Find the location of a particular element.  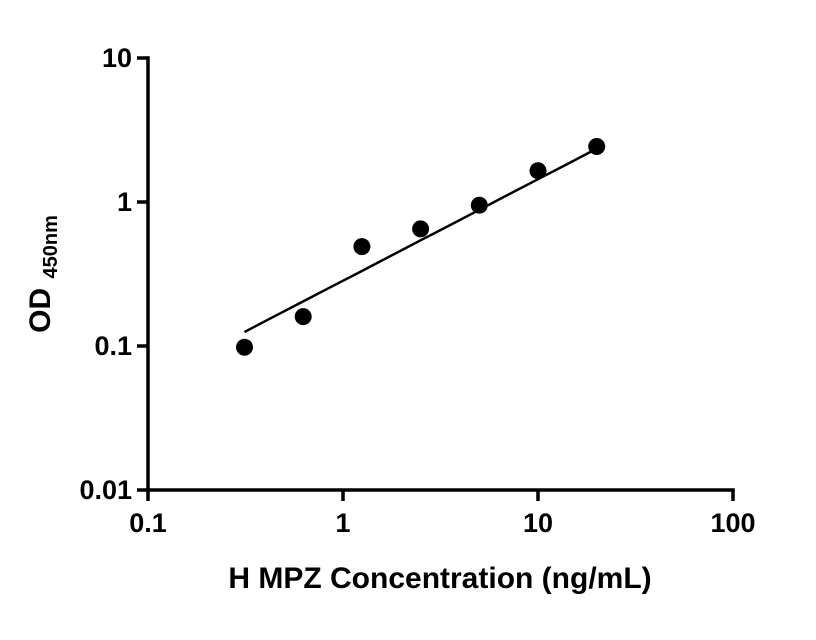

x-tick-label: 1 is located at coordinates (342, 523).